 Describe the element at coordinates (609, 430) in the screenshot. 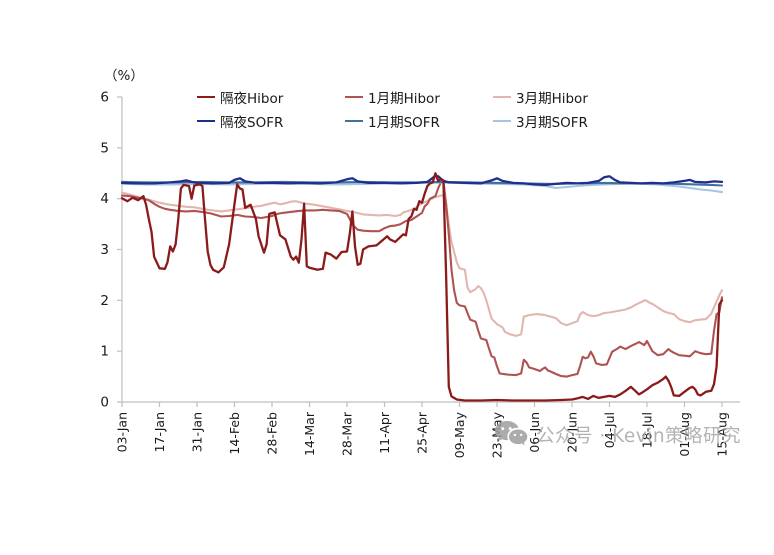

I see `x-tick-label: 04-Jul` at that location.